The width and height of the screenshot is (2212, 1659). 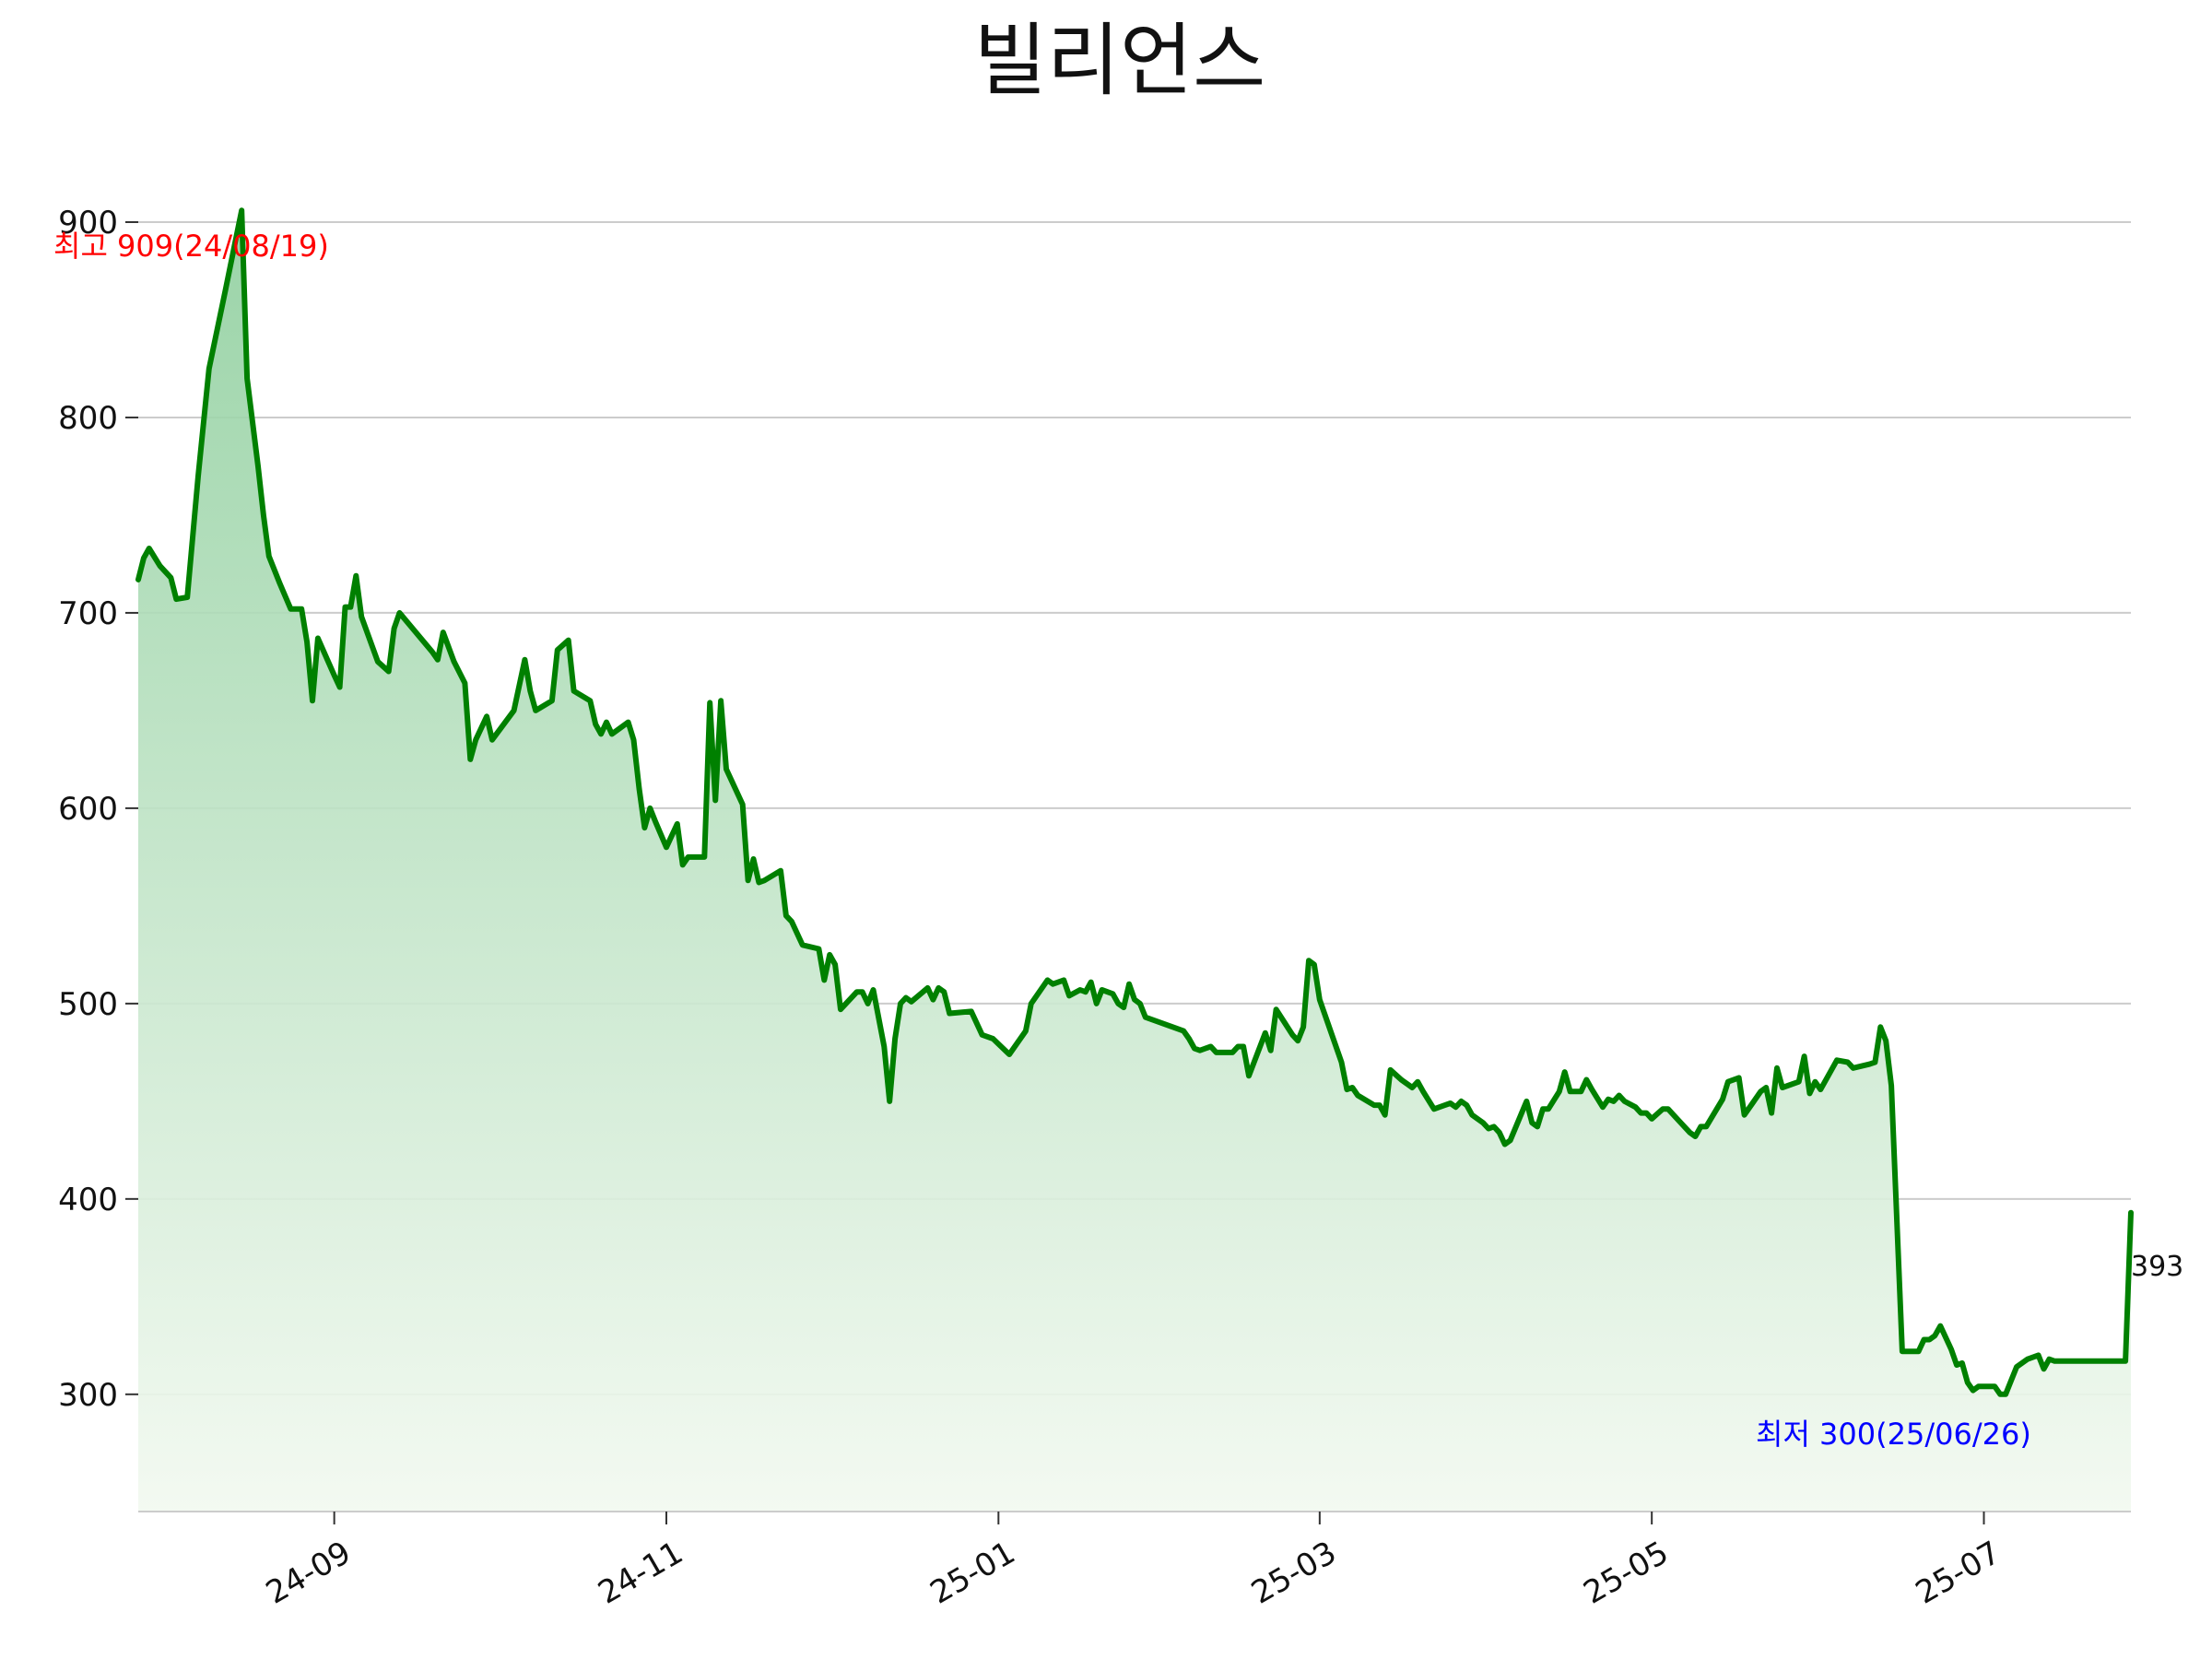 I want to click on y-tick-label: 400, so click(x=88, y=1200).